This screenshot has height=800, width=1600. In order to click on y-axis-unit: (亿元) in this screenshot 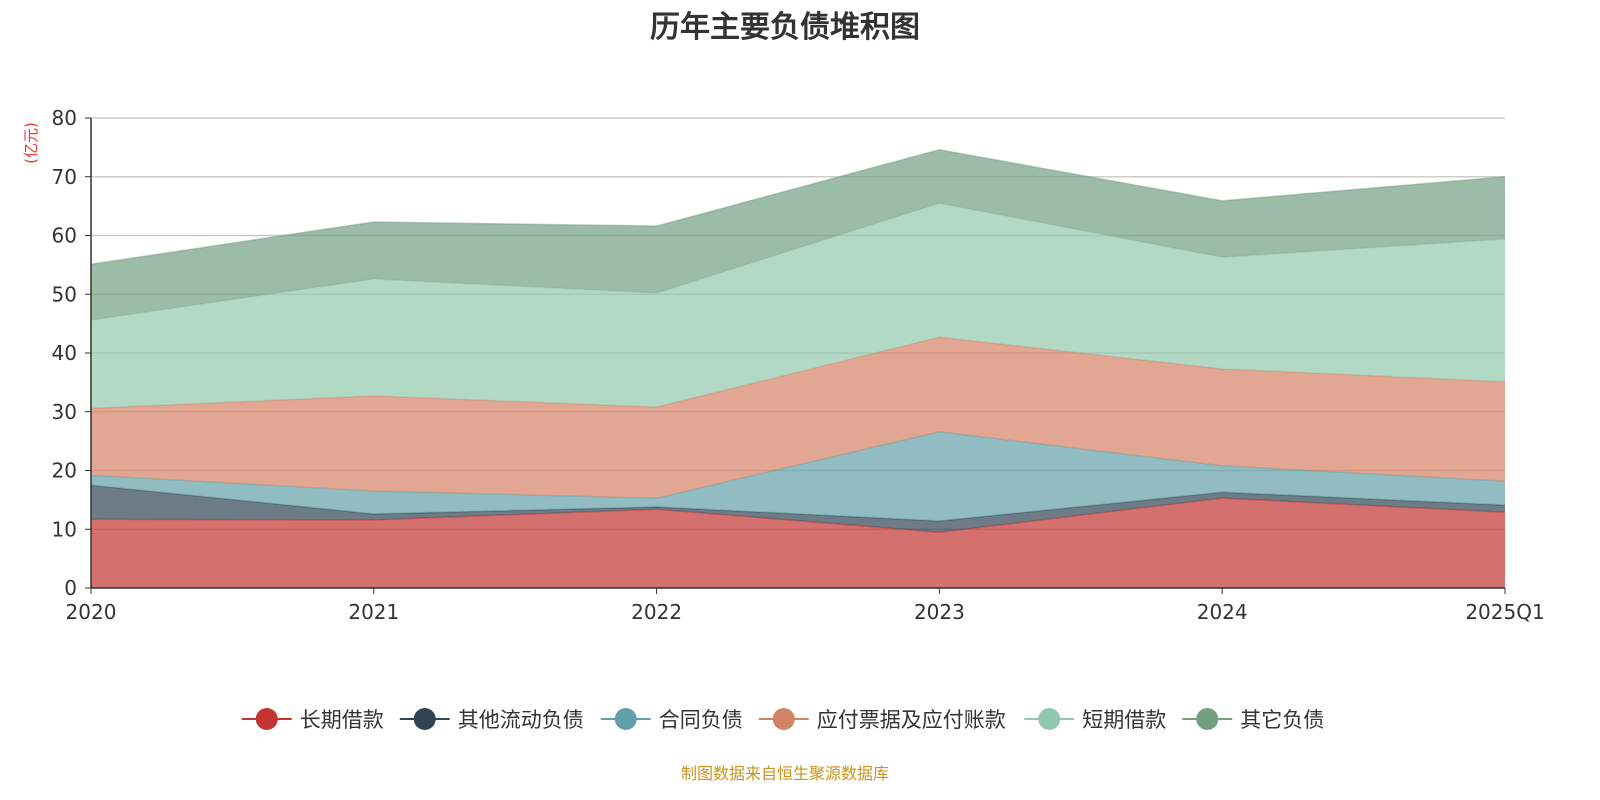, I will do `click(31, 143)`.